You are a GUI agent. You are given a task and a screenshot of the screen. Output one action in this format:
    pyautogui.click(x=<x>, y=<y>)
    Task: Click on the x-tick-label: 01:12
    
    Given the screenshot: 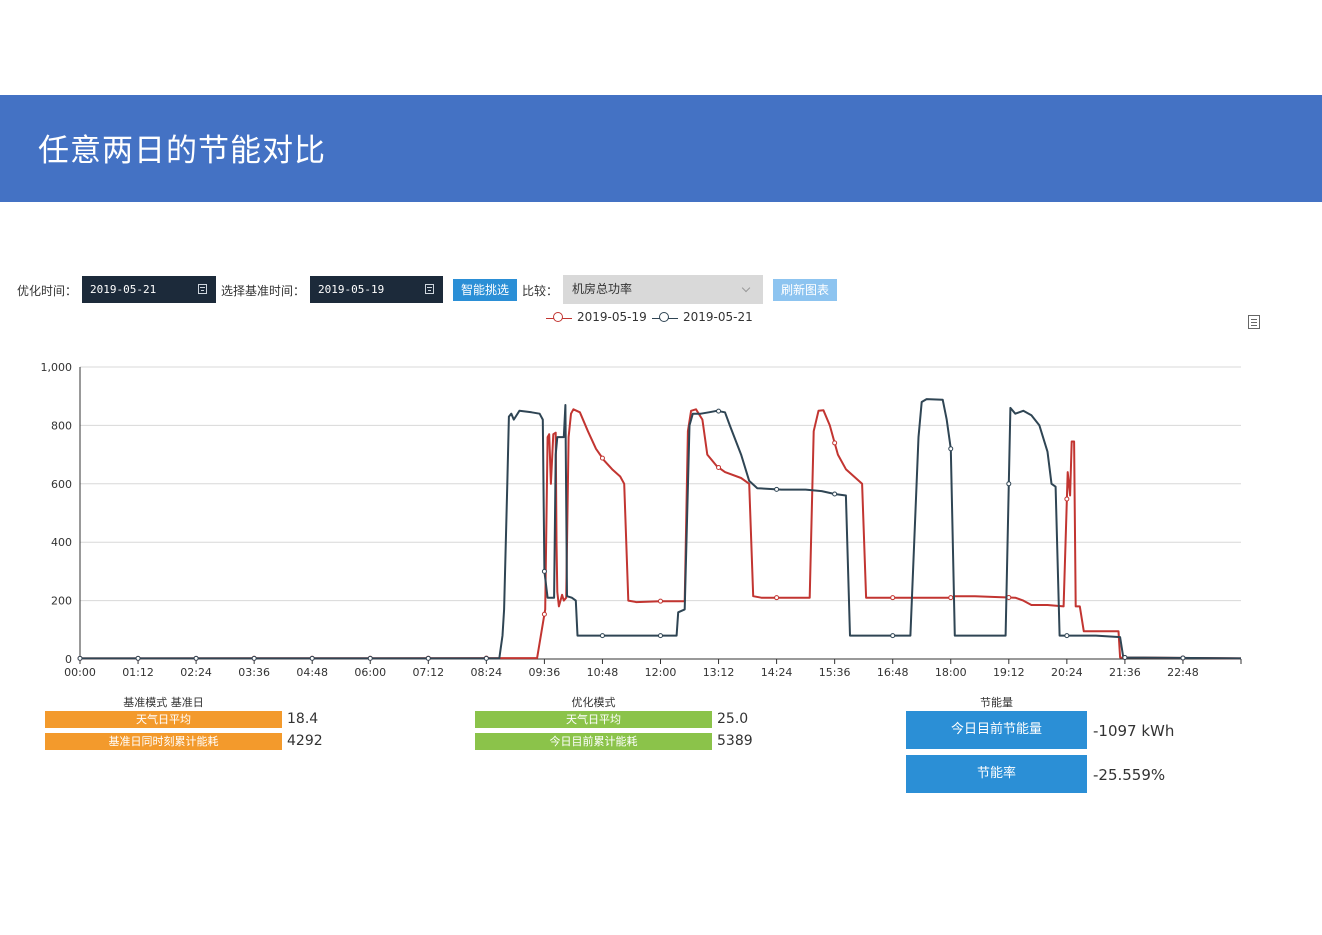 What is the action you would take?
    pyautogui.click(x=138, y=672)
    